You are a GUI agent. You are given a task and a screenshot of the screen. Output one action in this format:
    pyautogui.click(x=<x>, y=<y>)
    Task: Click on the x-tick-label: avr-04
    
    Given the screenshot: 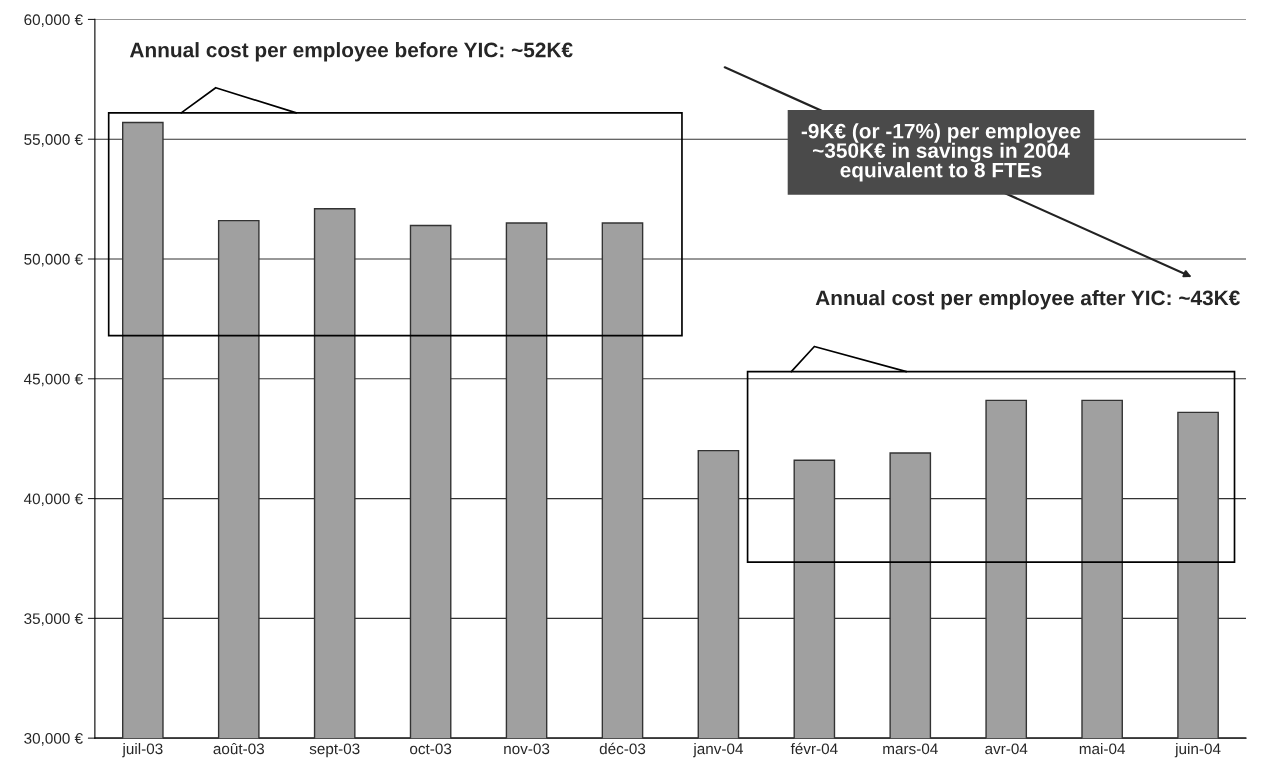 What is the action you would take?
    pyautogui.click(x=1006, y=749)
    